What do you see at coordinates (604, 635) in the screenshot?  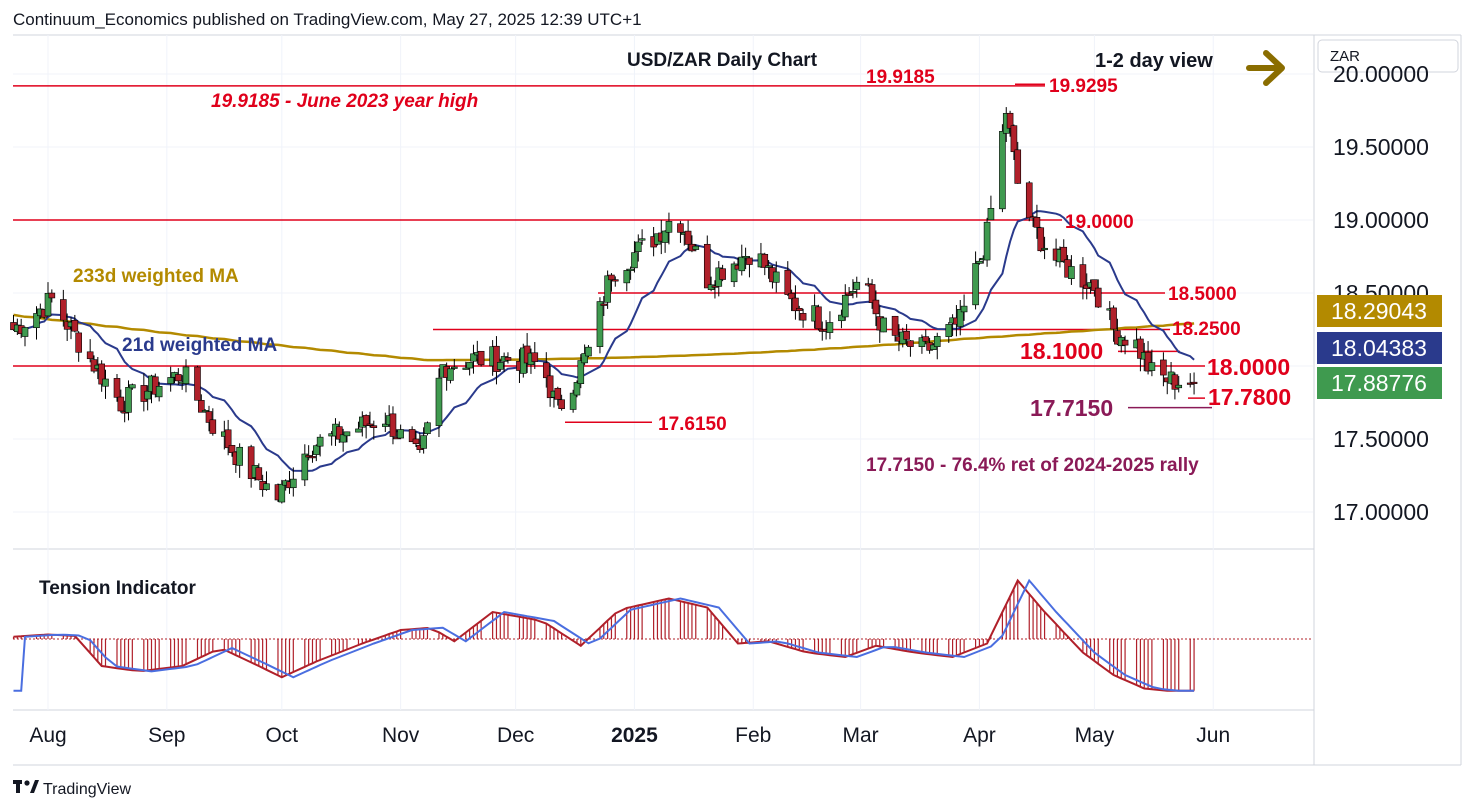 I see `tension-fast-line` at bounding box center [604, 635].